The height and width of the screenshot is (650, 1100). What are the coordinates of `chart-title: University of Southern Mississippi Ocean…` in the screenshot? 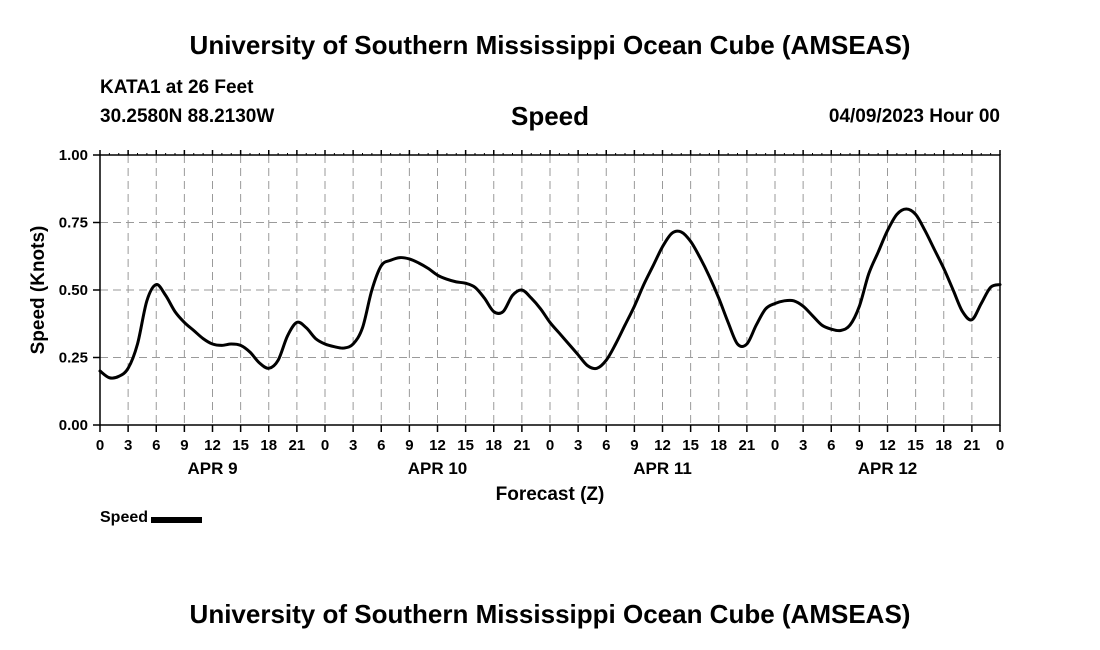 It's located at (550, 45).